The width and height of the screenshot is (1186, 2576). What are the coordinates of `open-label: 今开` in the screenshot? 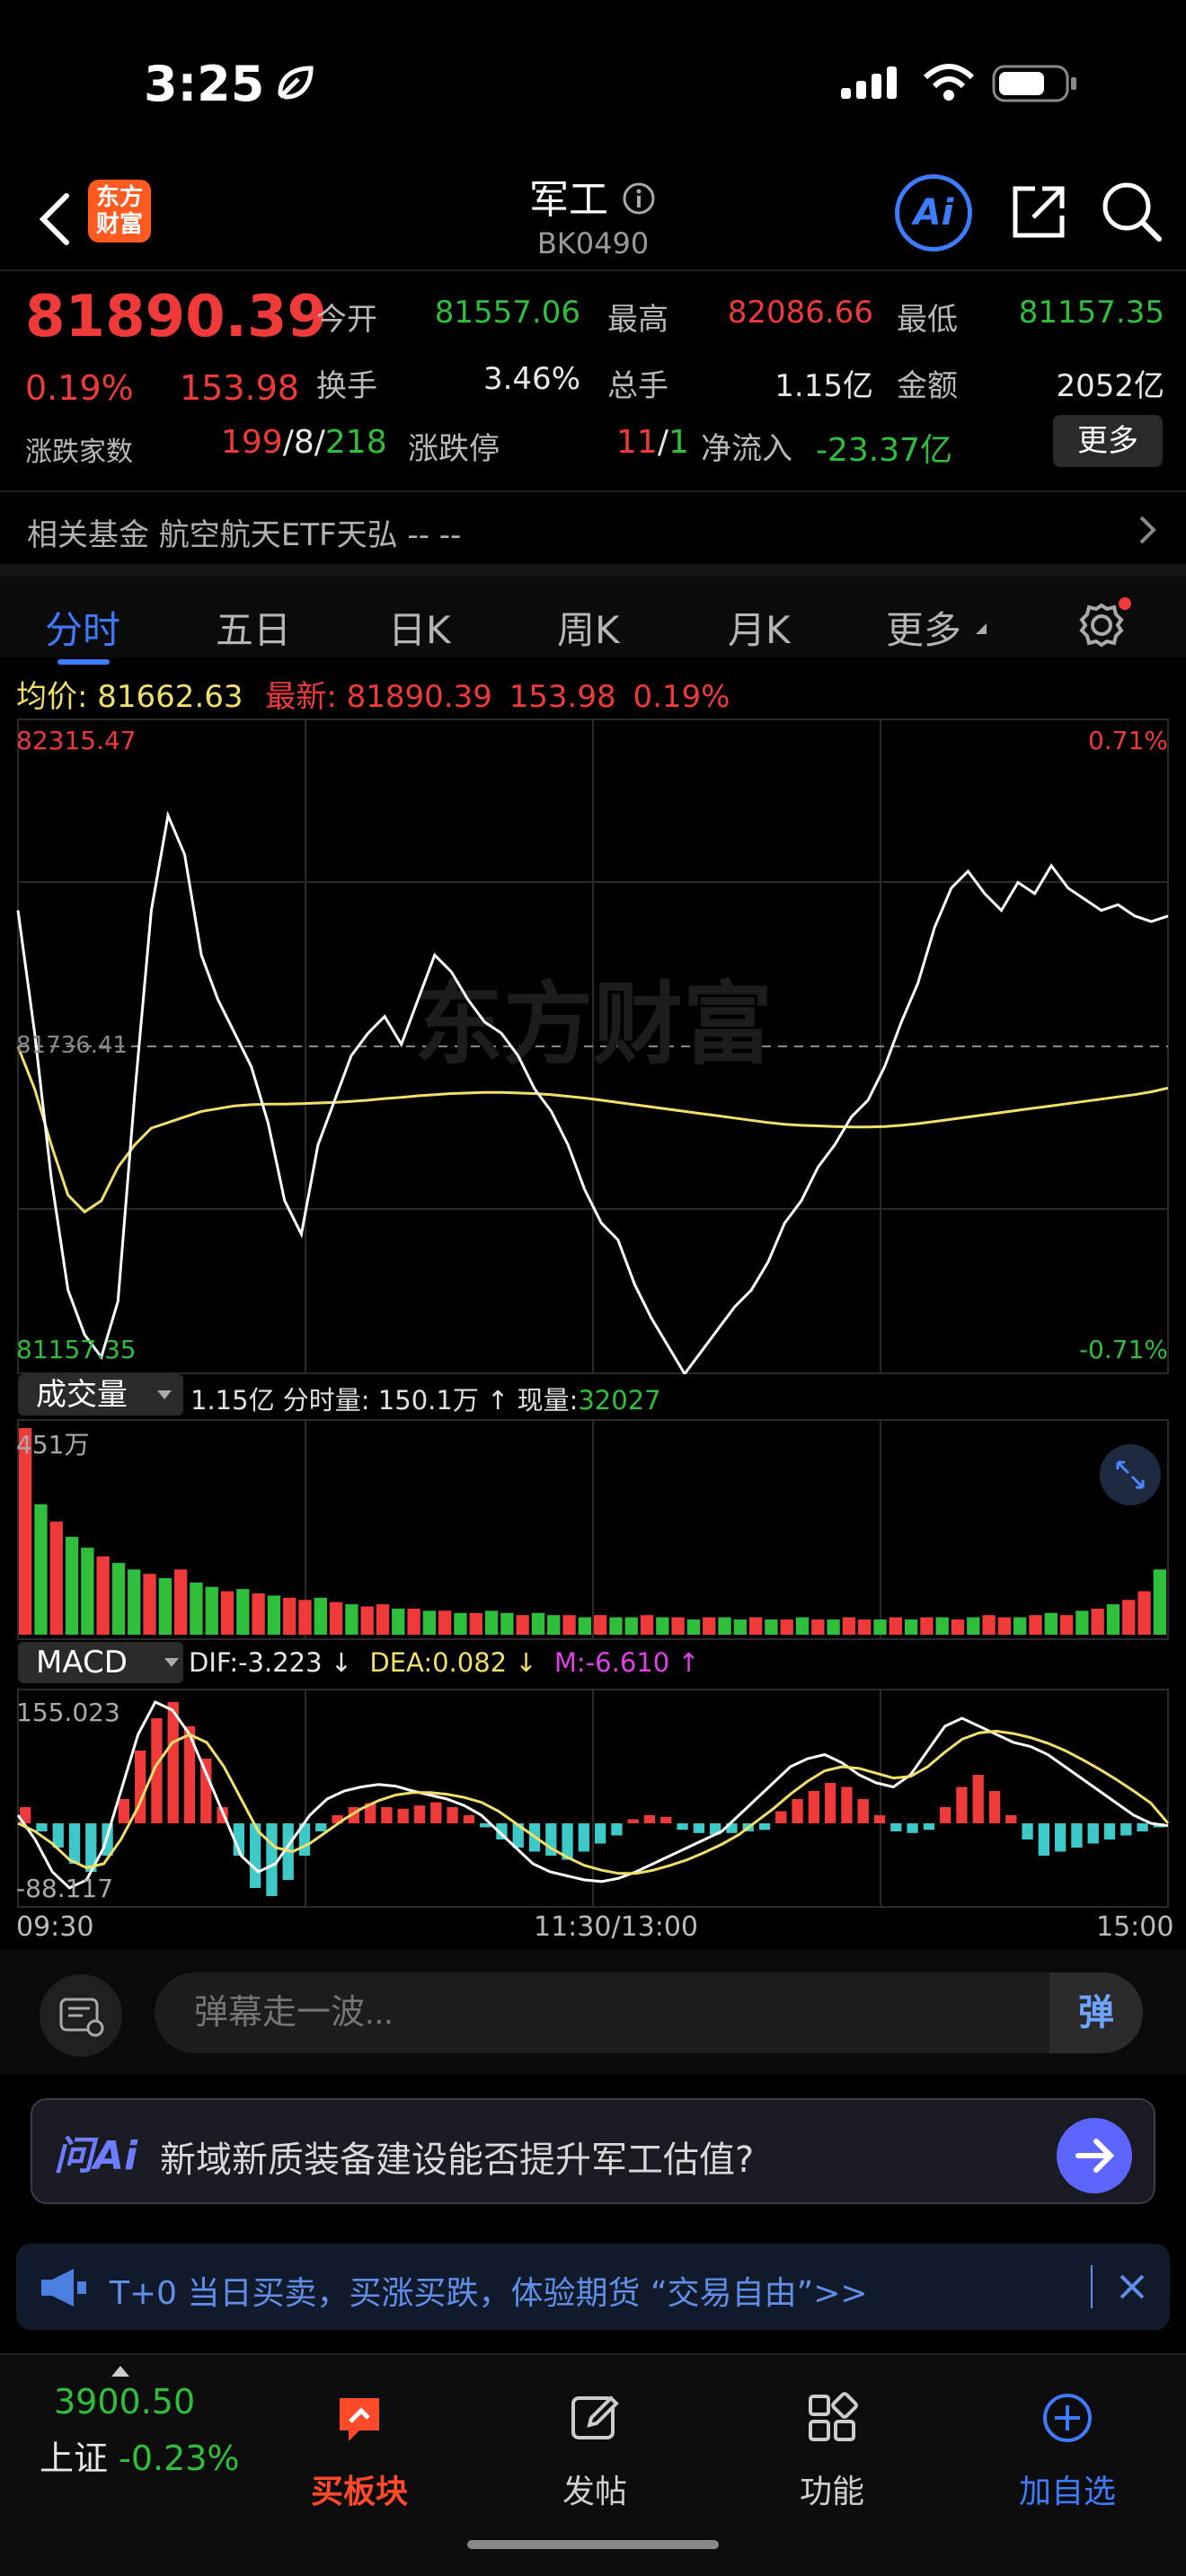 It's located at (346, 320).